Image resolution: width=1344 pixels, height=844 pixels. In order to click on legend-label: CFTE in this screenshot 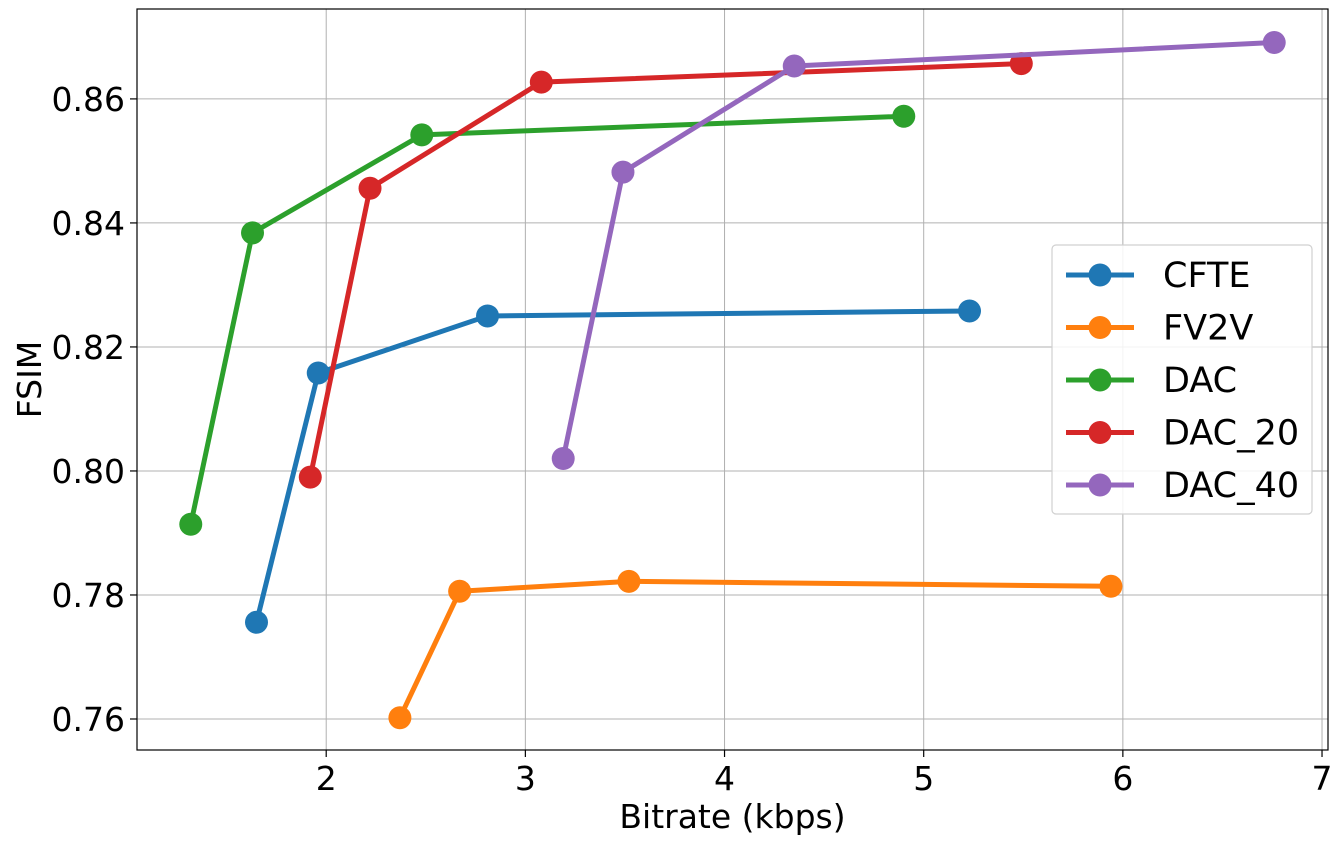, I will do `click(1206, 276)`.